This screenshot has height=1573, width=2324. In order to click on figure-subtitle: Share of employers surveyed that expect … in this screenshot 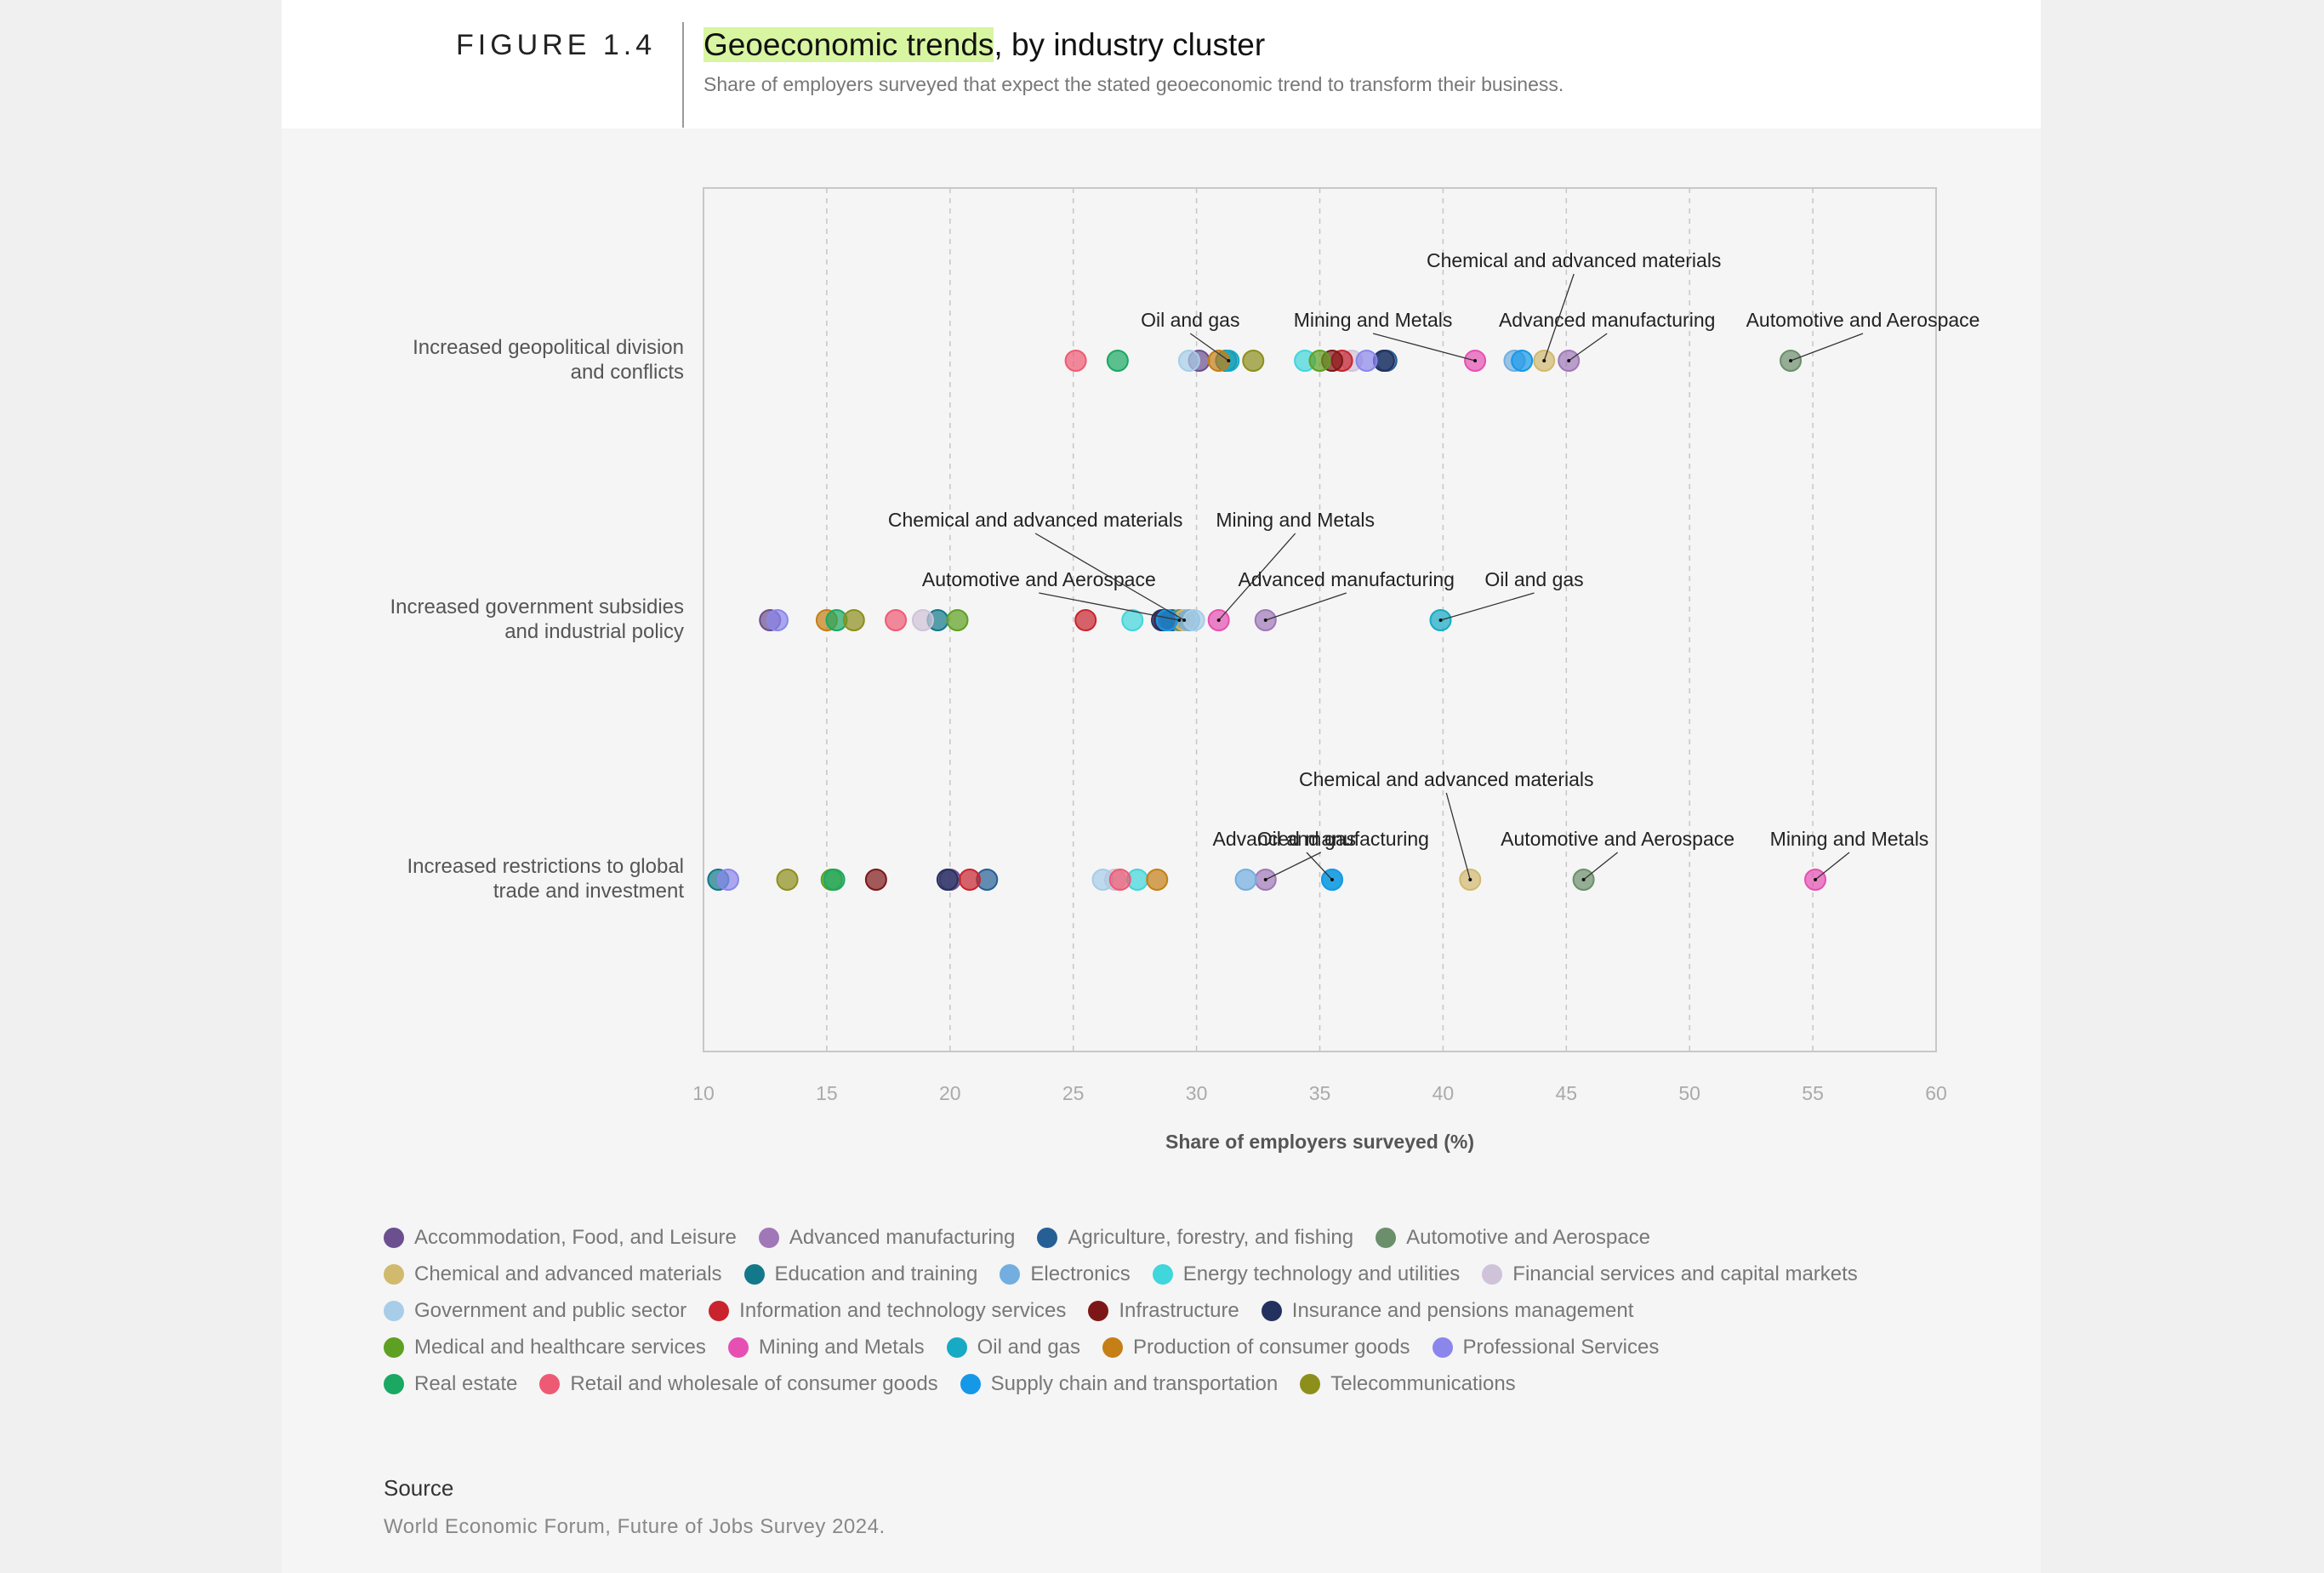, I will do `click(1133, 84)`.